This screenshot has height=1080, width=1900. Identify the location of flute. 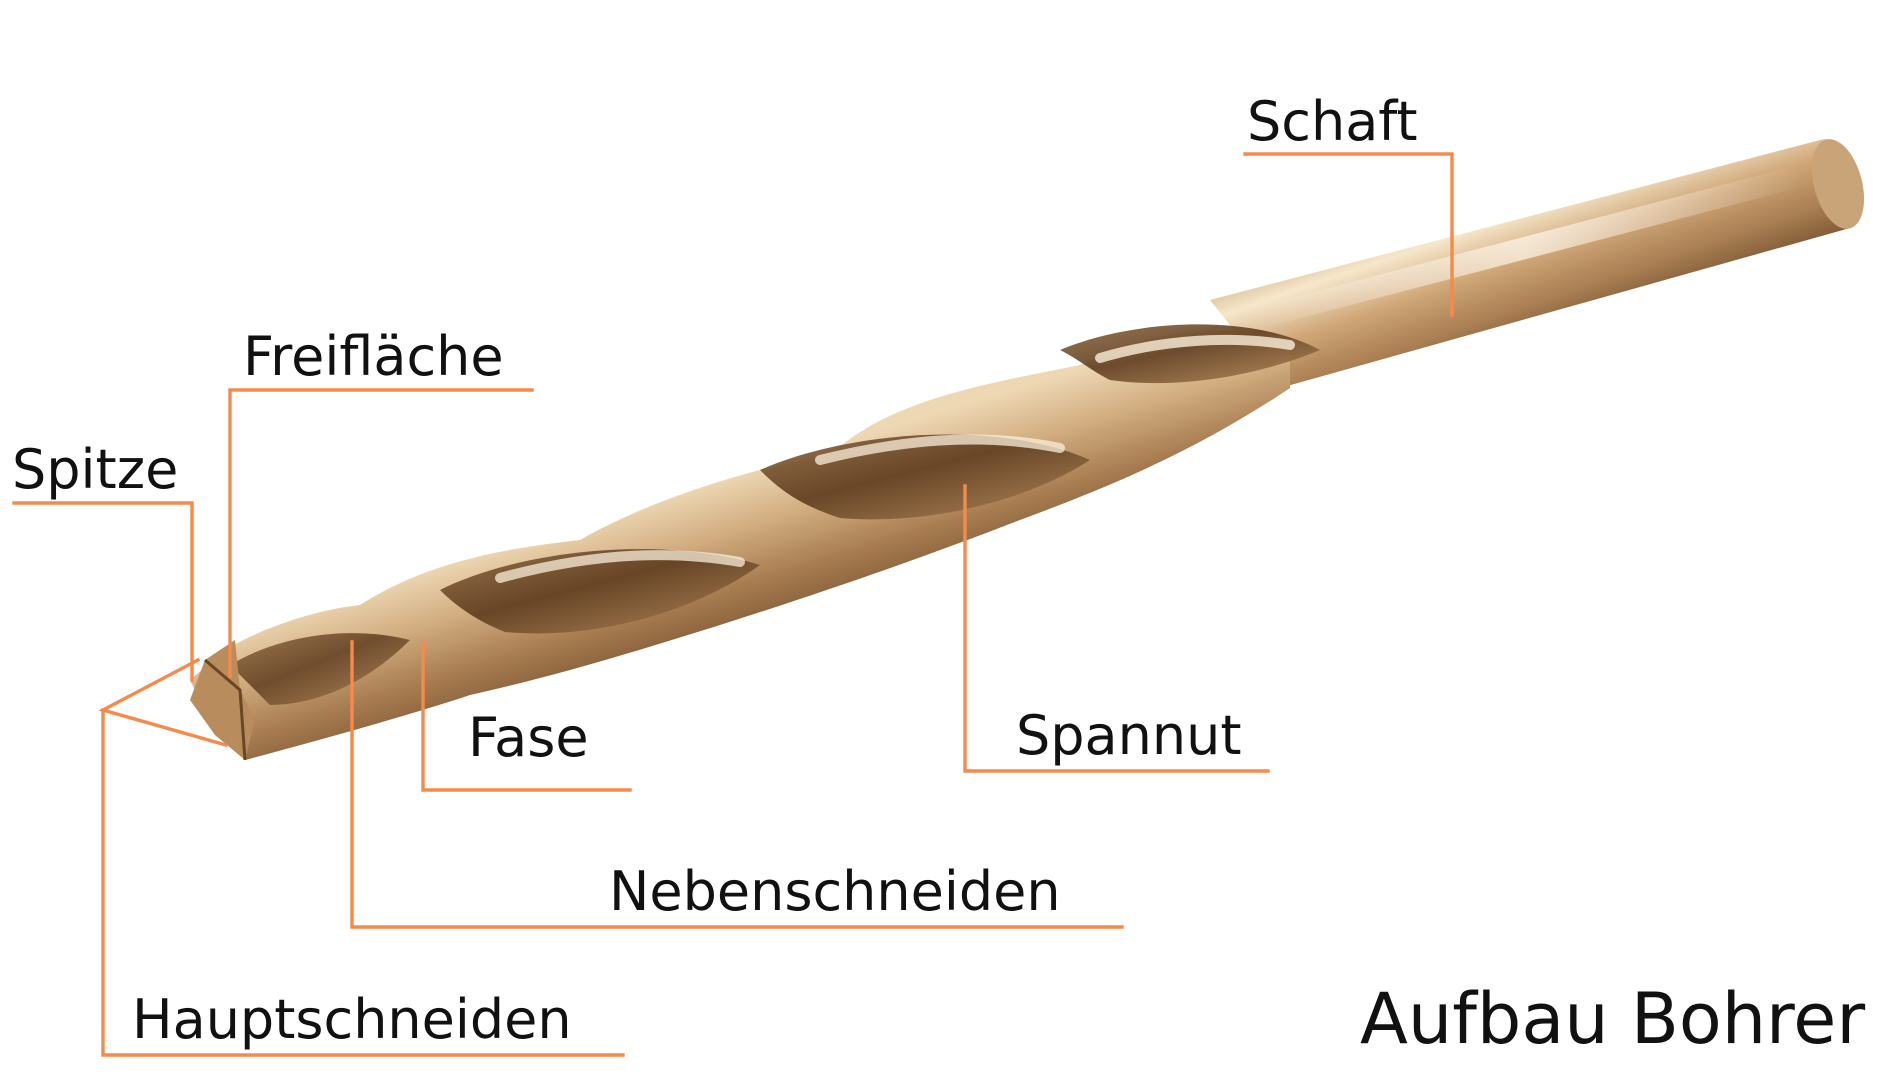
(320, 669).